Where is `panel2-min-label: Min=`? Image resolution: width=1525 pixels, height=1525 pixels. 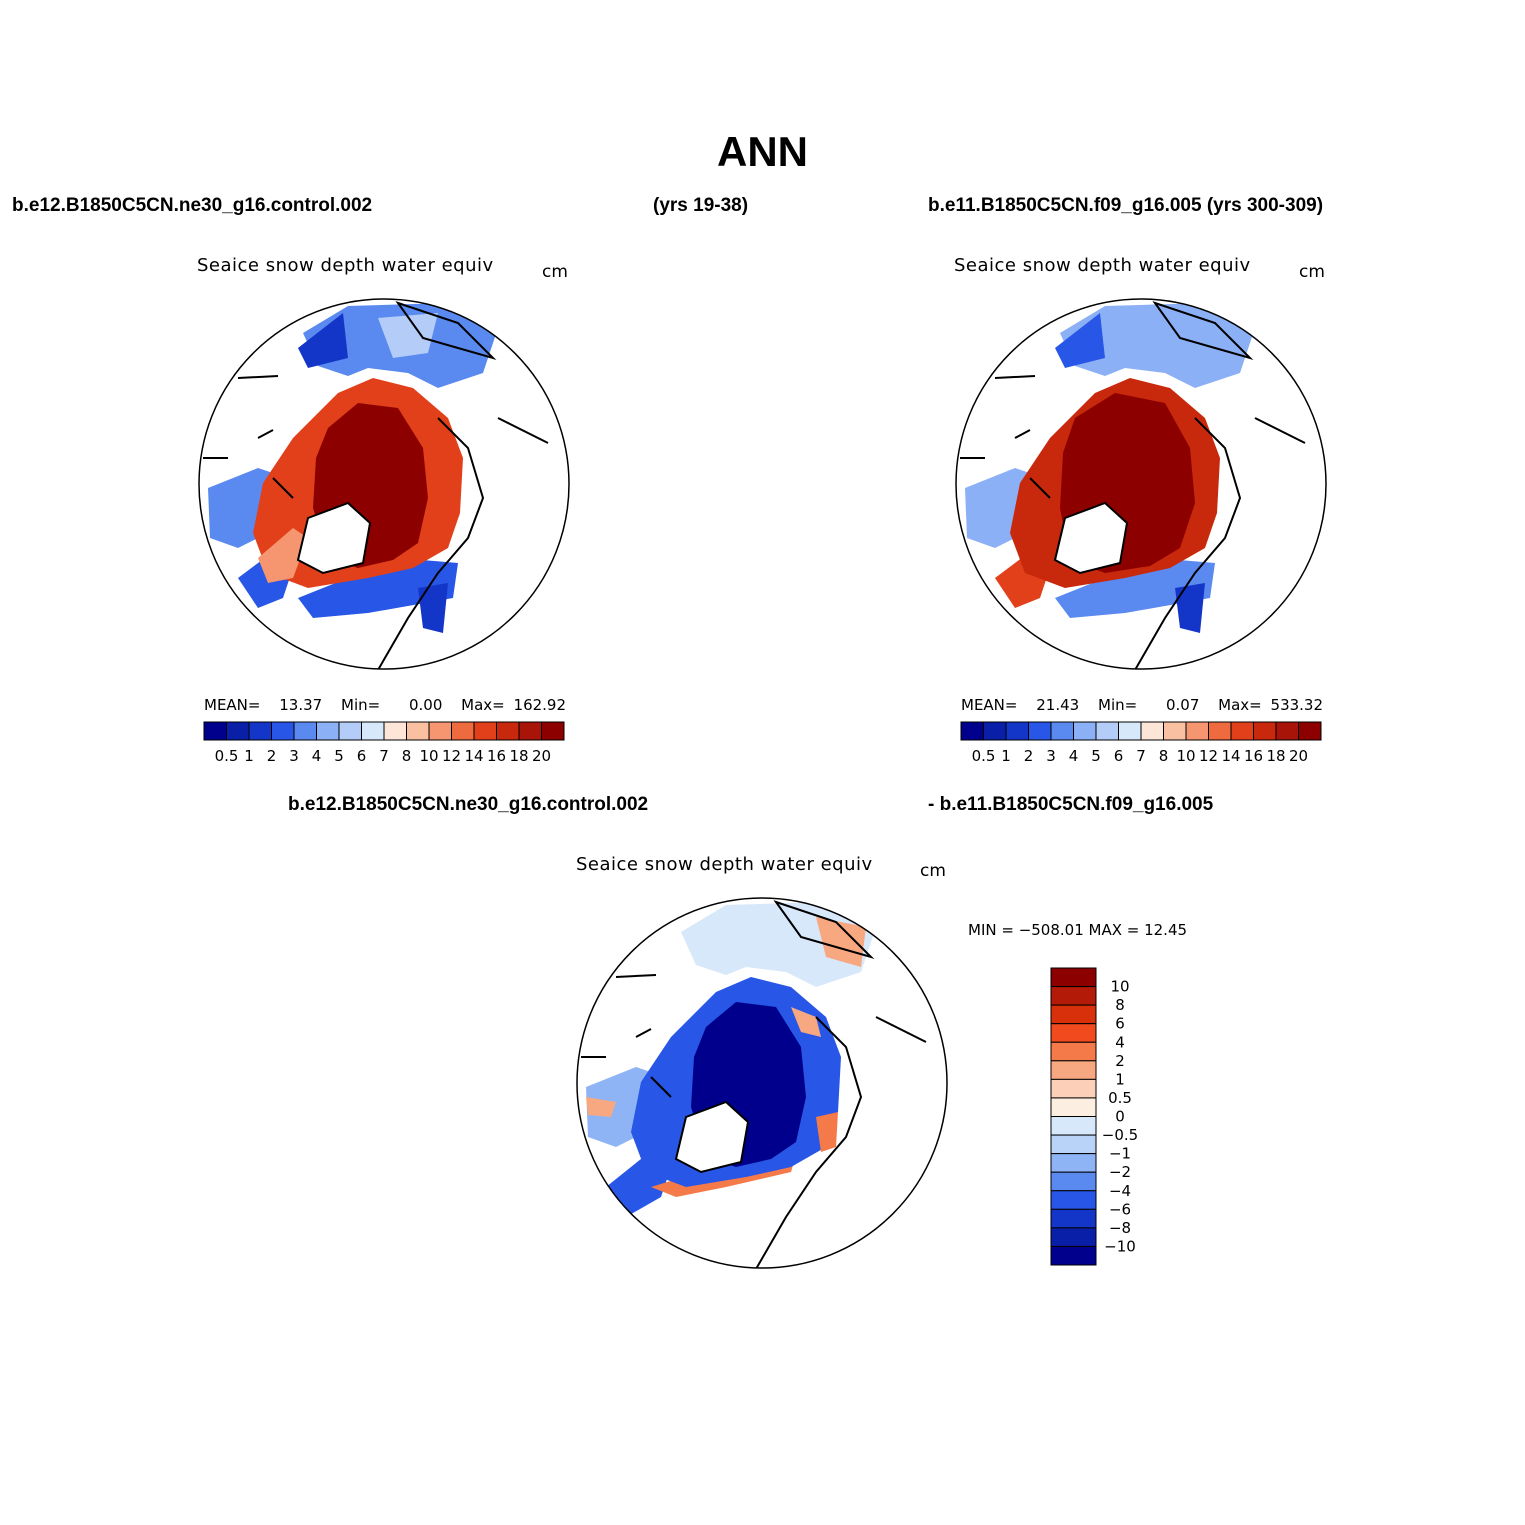 panel2-min-label: Min= is located at coordinates (1118, 705).